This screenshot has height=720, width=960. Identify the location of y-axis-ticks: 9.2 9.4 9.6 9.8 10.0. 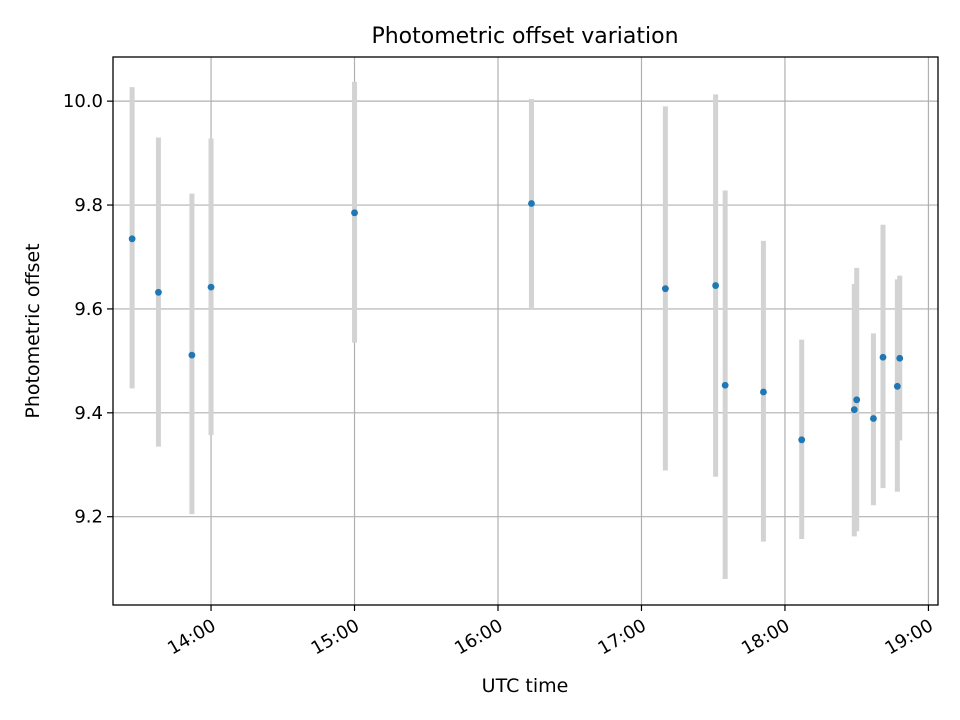
(88, 309).